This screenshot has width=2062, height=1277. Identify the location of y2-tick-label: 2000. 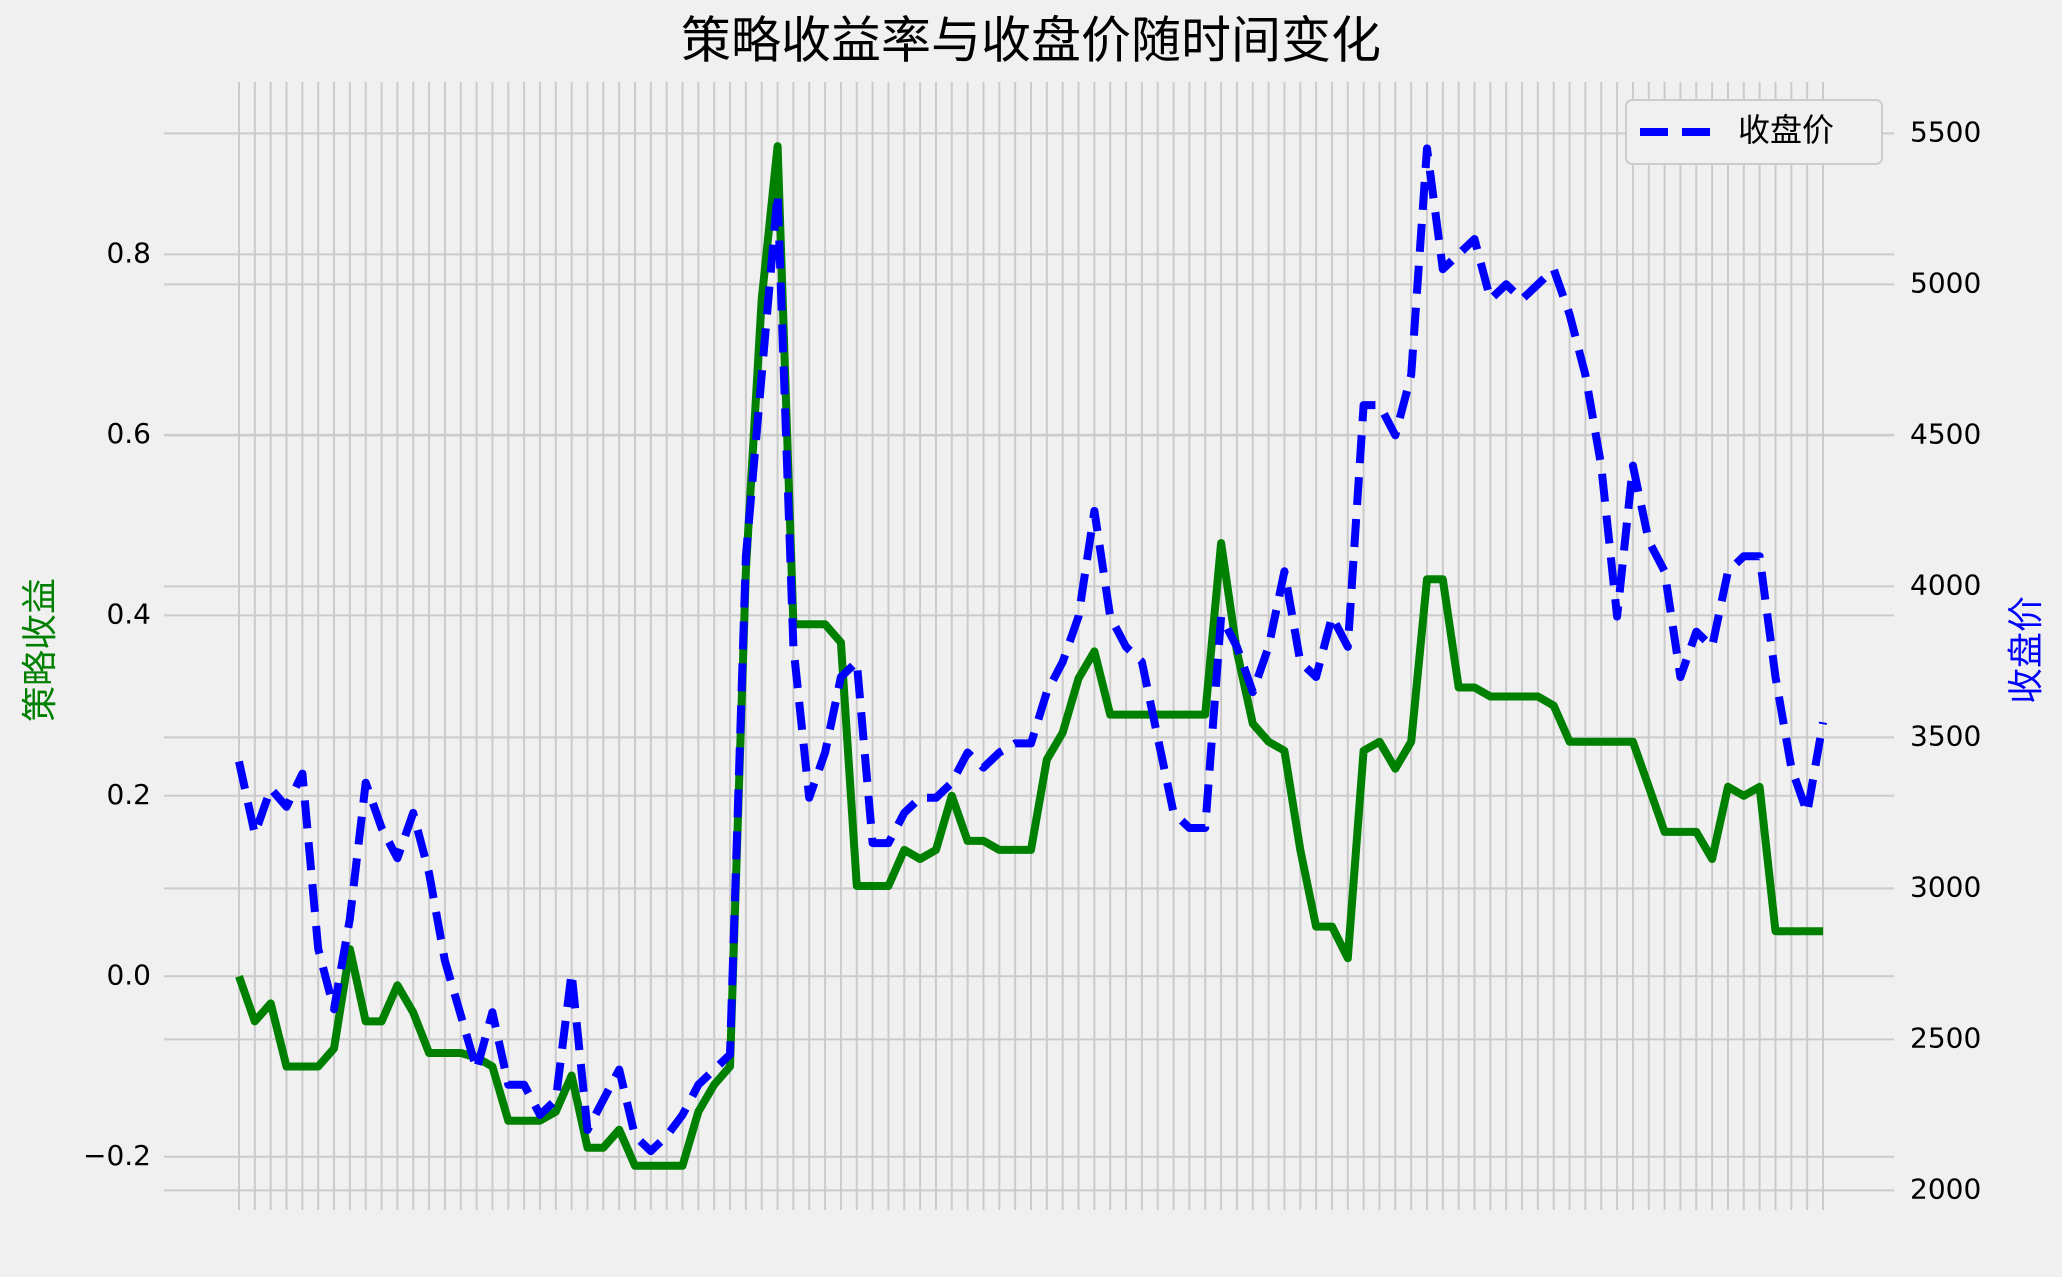
(1945, 1188).